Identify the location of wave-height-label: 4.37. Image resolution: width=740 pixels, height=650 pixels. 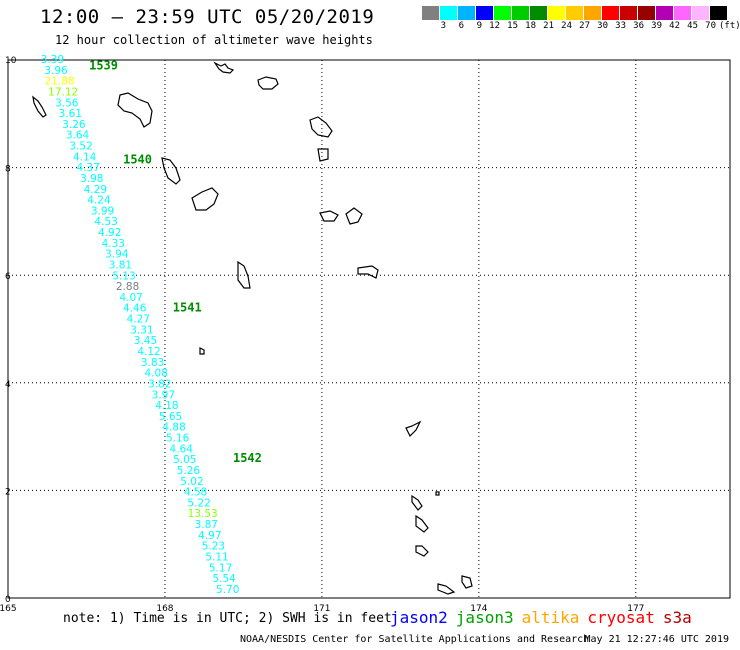
(88, 168).